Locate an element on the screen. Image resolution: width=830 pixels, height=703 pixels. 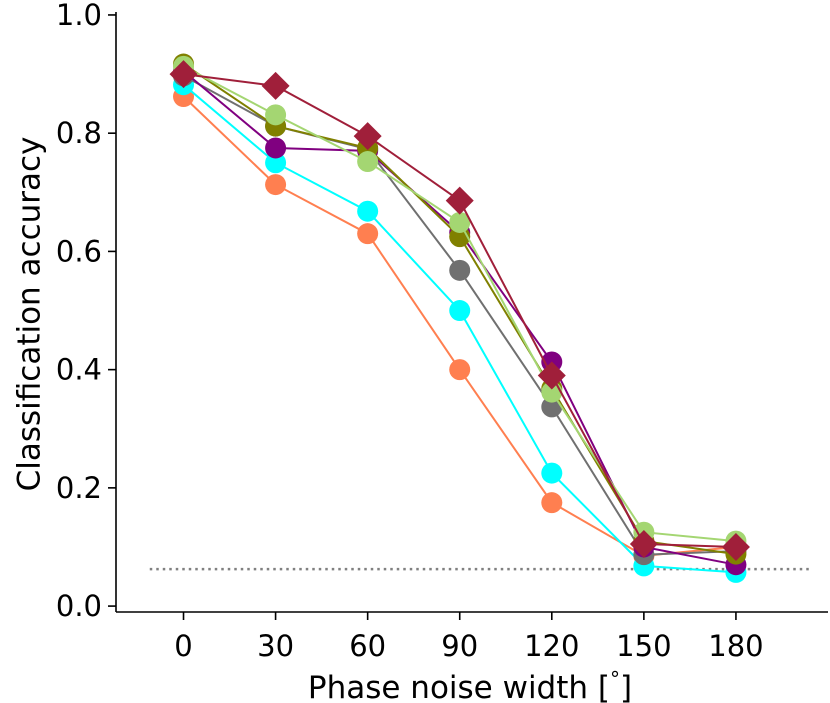
x-tick-label: 90 is located at coordinates (459, 646).